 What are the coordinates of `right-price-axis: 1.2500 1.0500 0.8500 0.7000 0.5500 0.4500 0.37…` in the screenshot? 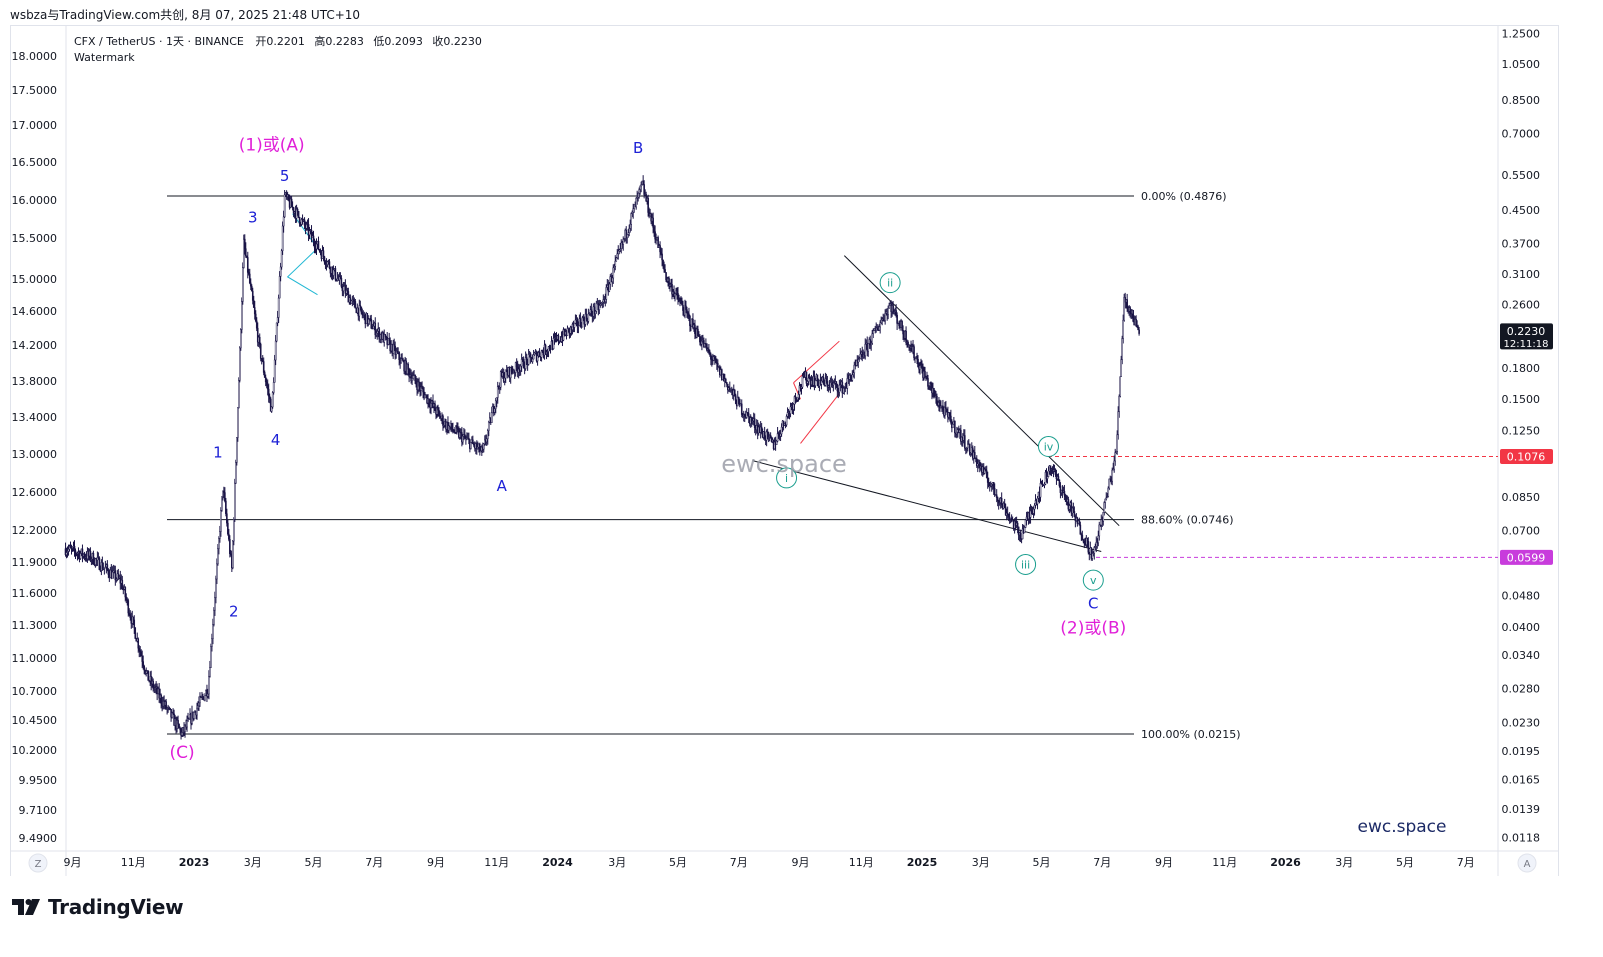 It's located at (1521, 436).